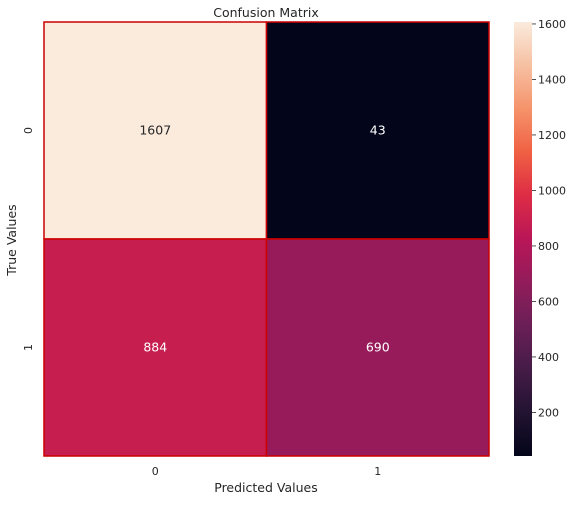 The image size is (584, 505). I want to click on x-axis-label: Predicted Values, so click(266, 487).